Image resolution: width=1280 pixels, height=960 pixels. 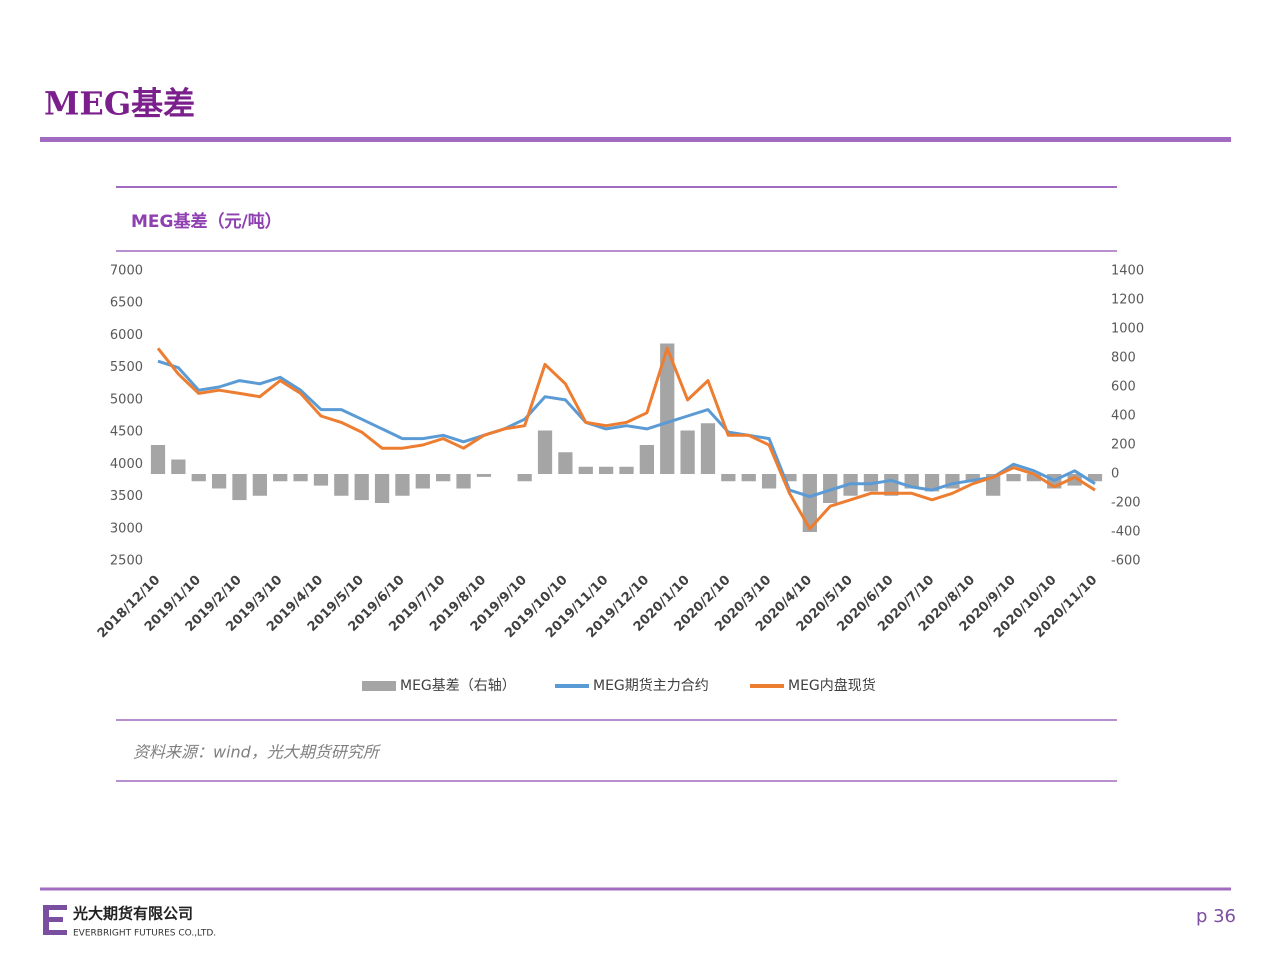 What do you see at coordinates (651, 685) in the screenshot?
I see `legend-label: MEG期货主力合约` at bounding box center [651, 685].